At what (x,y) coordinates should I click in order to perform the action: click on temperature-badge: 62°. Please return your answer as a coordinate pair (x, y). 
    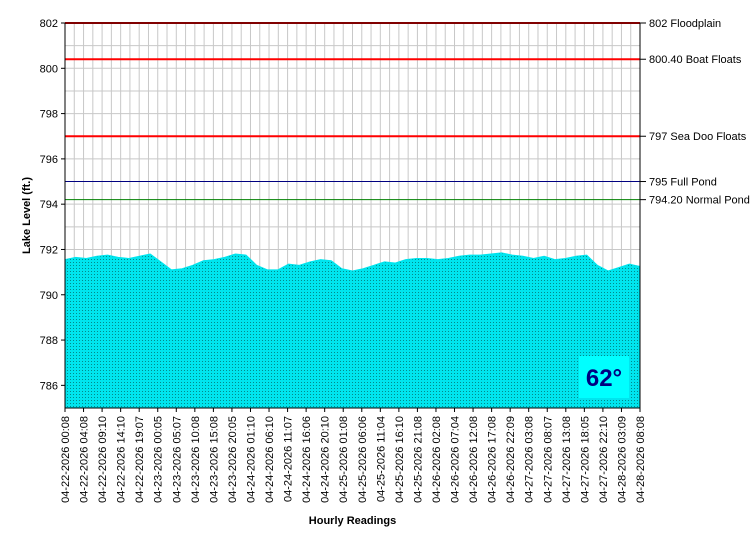
    Looking at the image, I should click on (604, 377).